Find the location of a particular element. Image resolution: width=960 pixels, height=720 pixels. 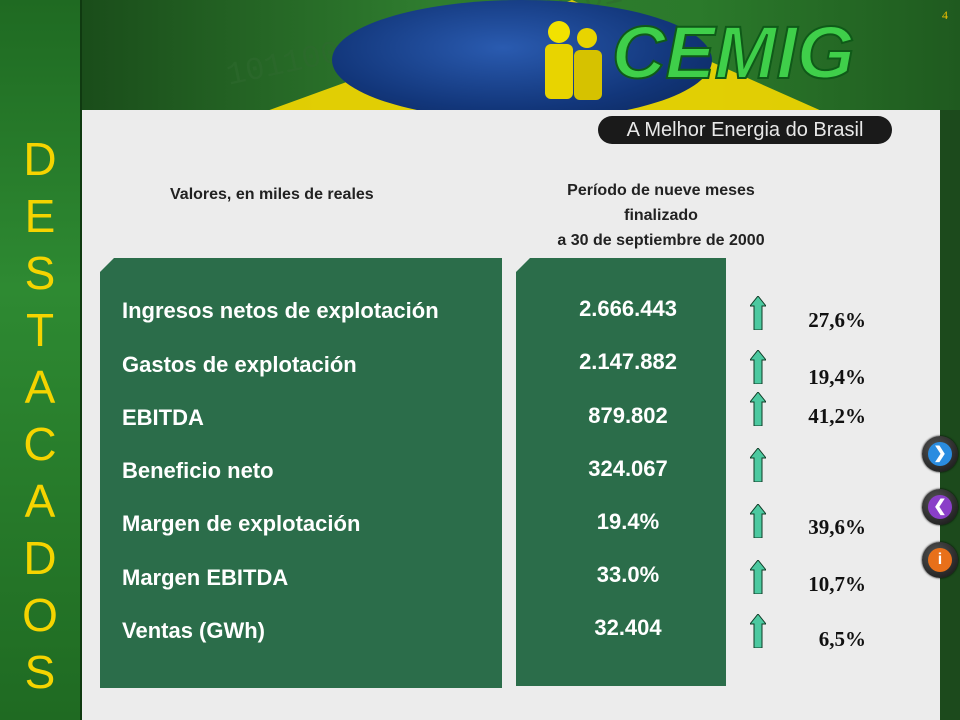

row-value: 2.666.443 is located at coordinates (628, 308).